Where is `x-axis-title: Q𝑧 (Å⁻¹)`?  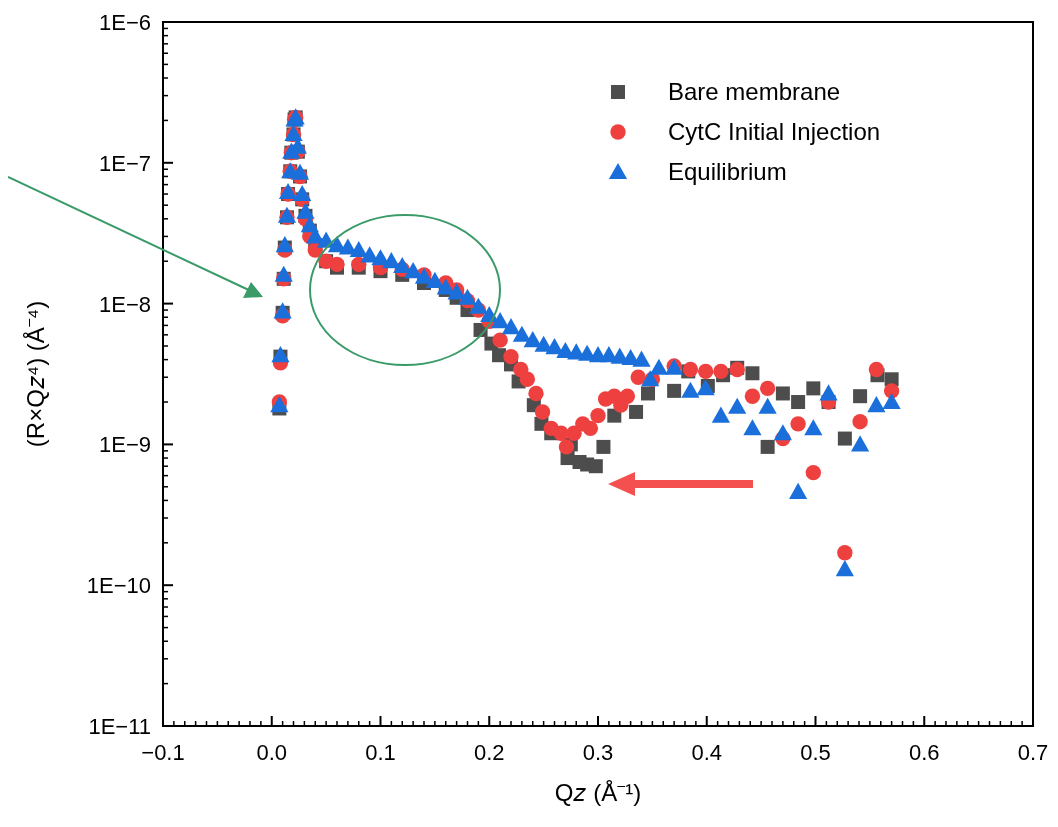 x-axis-title: Q𝑧 (Å⁻¹) is located at coordinates (598, 792).